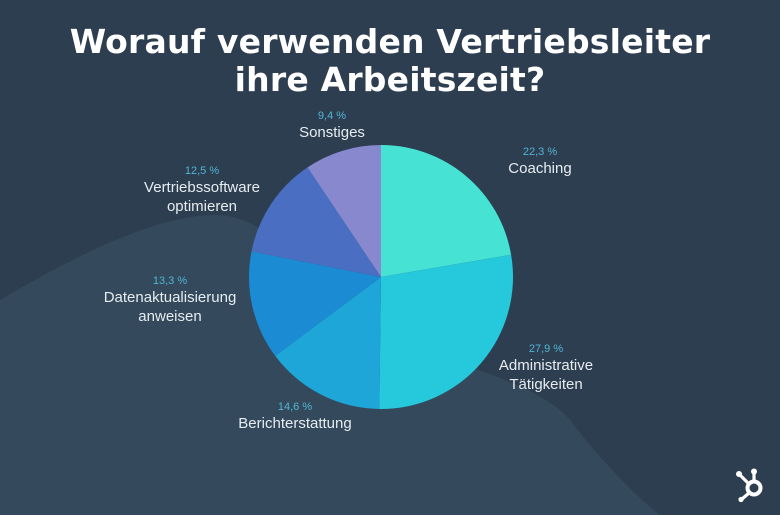 The height and width of the screenshot is (515, 780). What do you see at coordinates (170, 281) in the screenshot?
I see `slice-value-datenaktualisierung: 13,3 %` at bounding box center [170, 281].